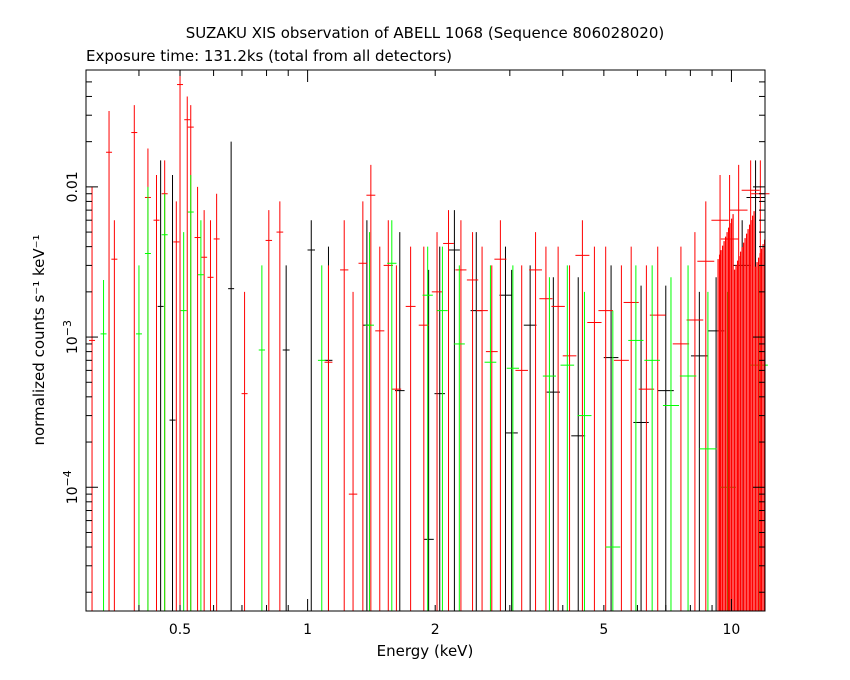 The height and width of the screenshot is (680, 850). I want to click on y-tick-label: 10−4, so click(71, 487).